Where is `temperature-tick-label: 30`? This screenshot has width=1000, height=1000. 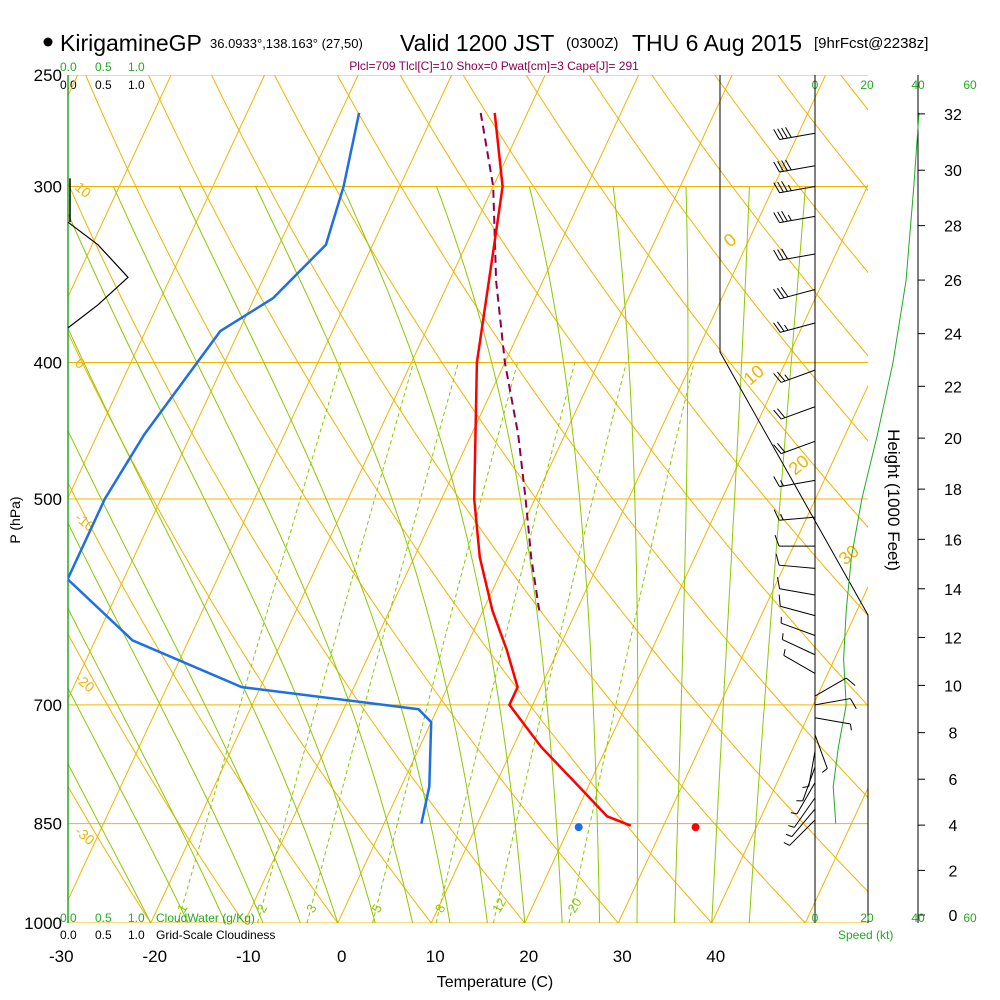 temperature-tick-label: 30 is located at coordinates (622, 956).